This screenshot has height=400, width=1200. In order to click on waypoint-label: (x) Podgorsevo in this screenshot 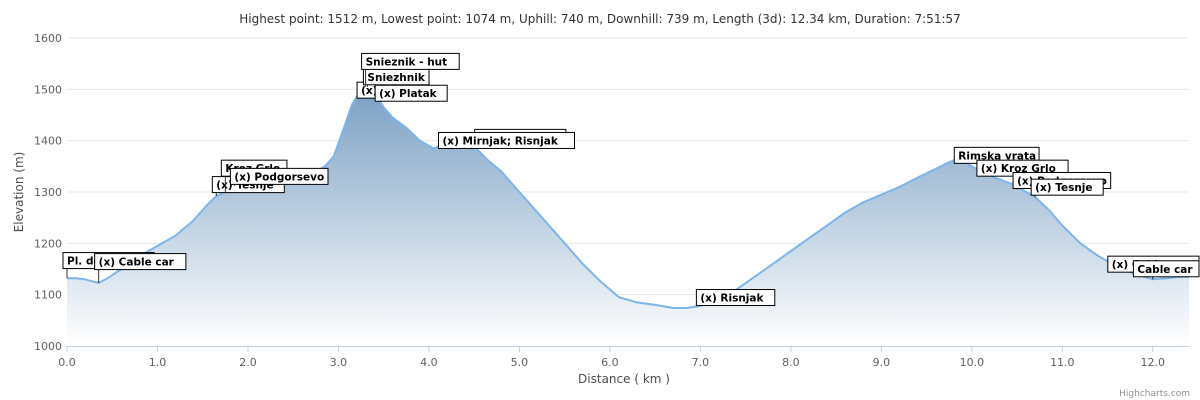, I will do `click(279, 177)`.